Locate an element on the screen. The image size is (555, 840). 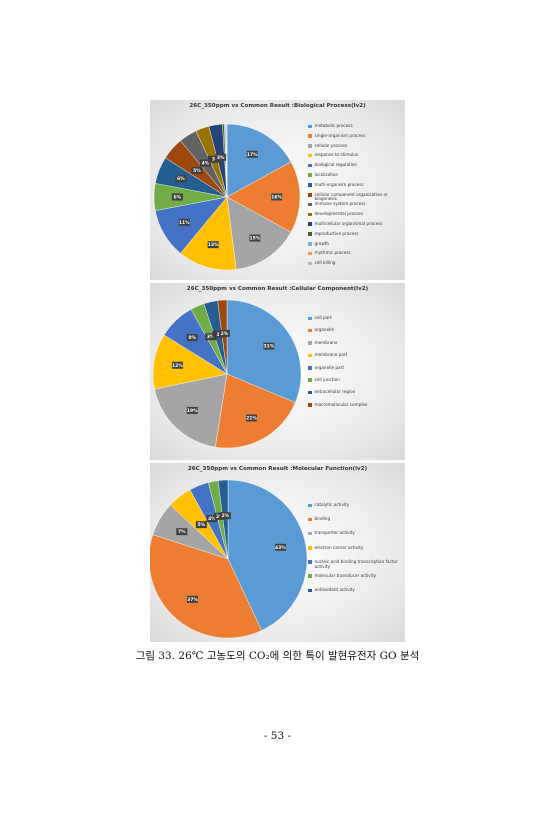
legend-item: single-organism process is located at coordinates (354, 138).